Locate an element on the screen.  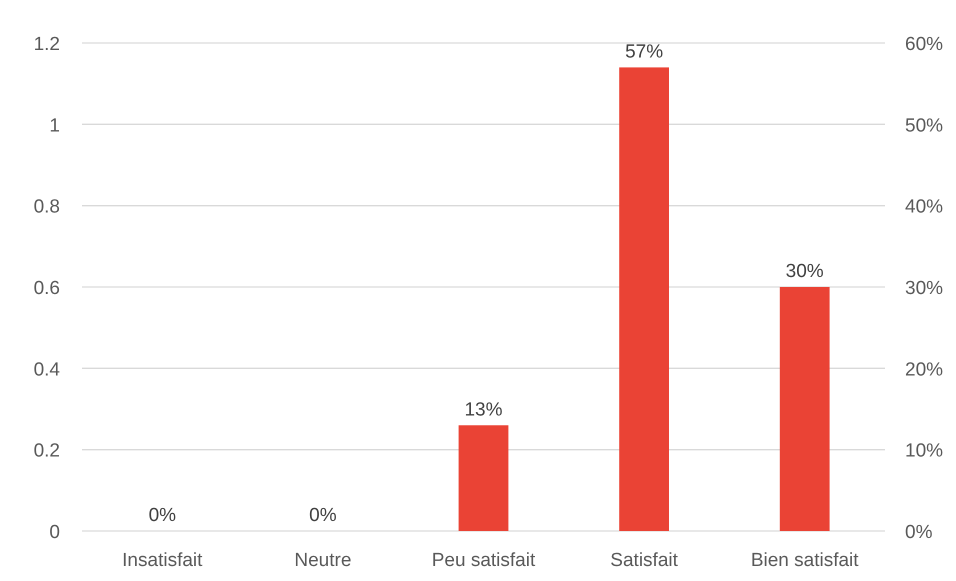
y-tick-label: 0 is located at coordinates (54, 532).